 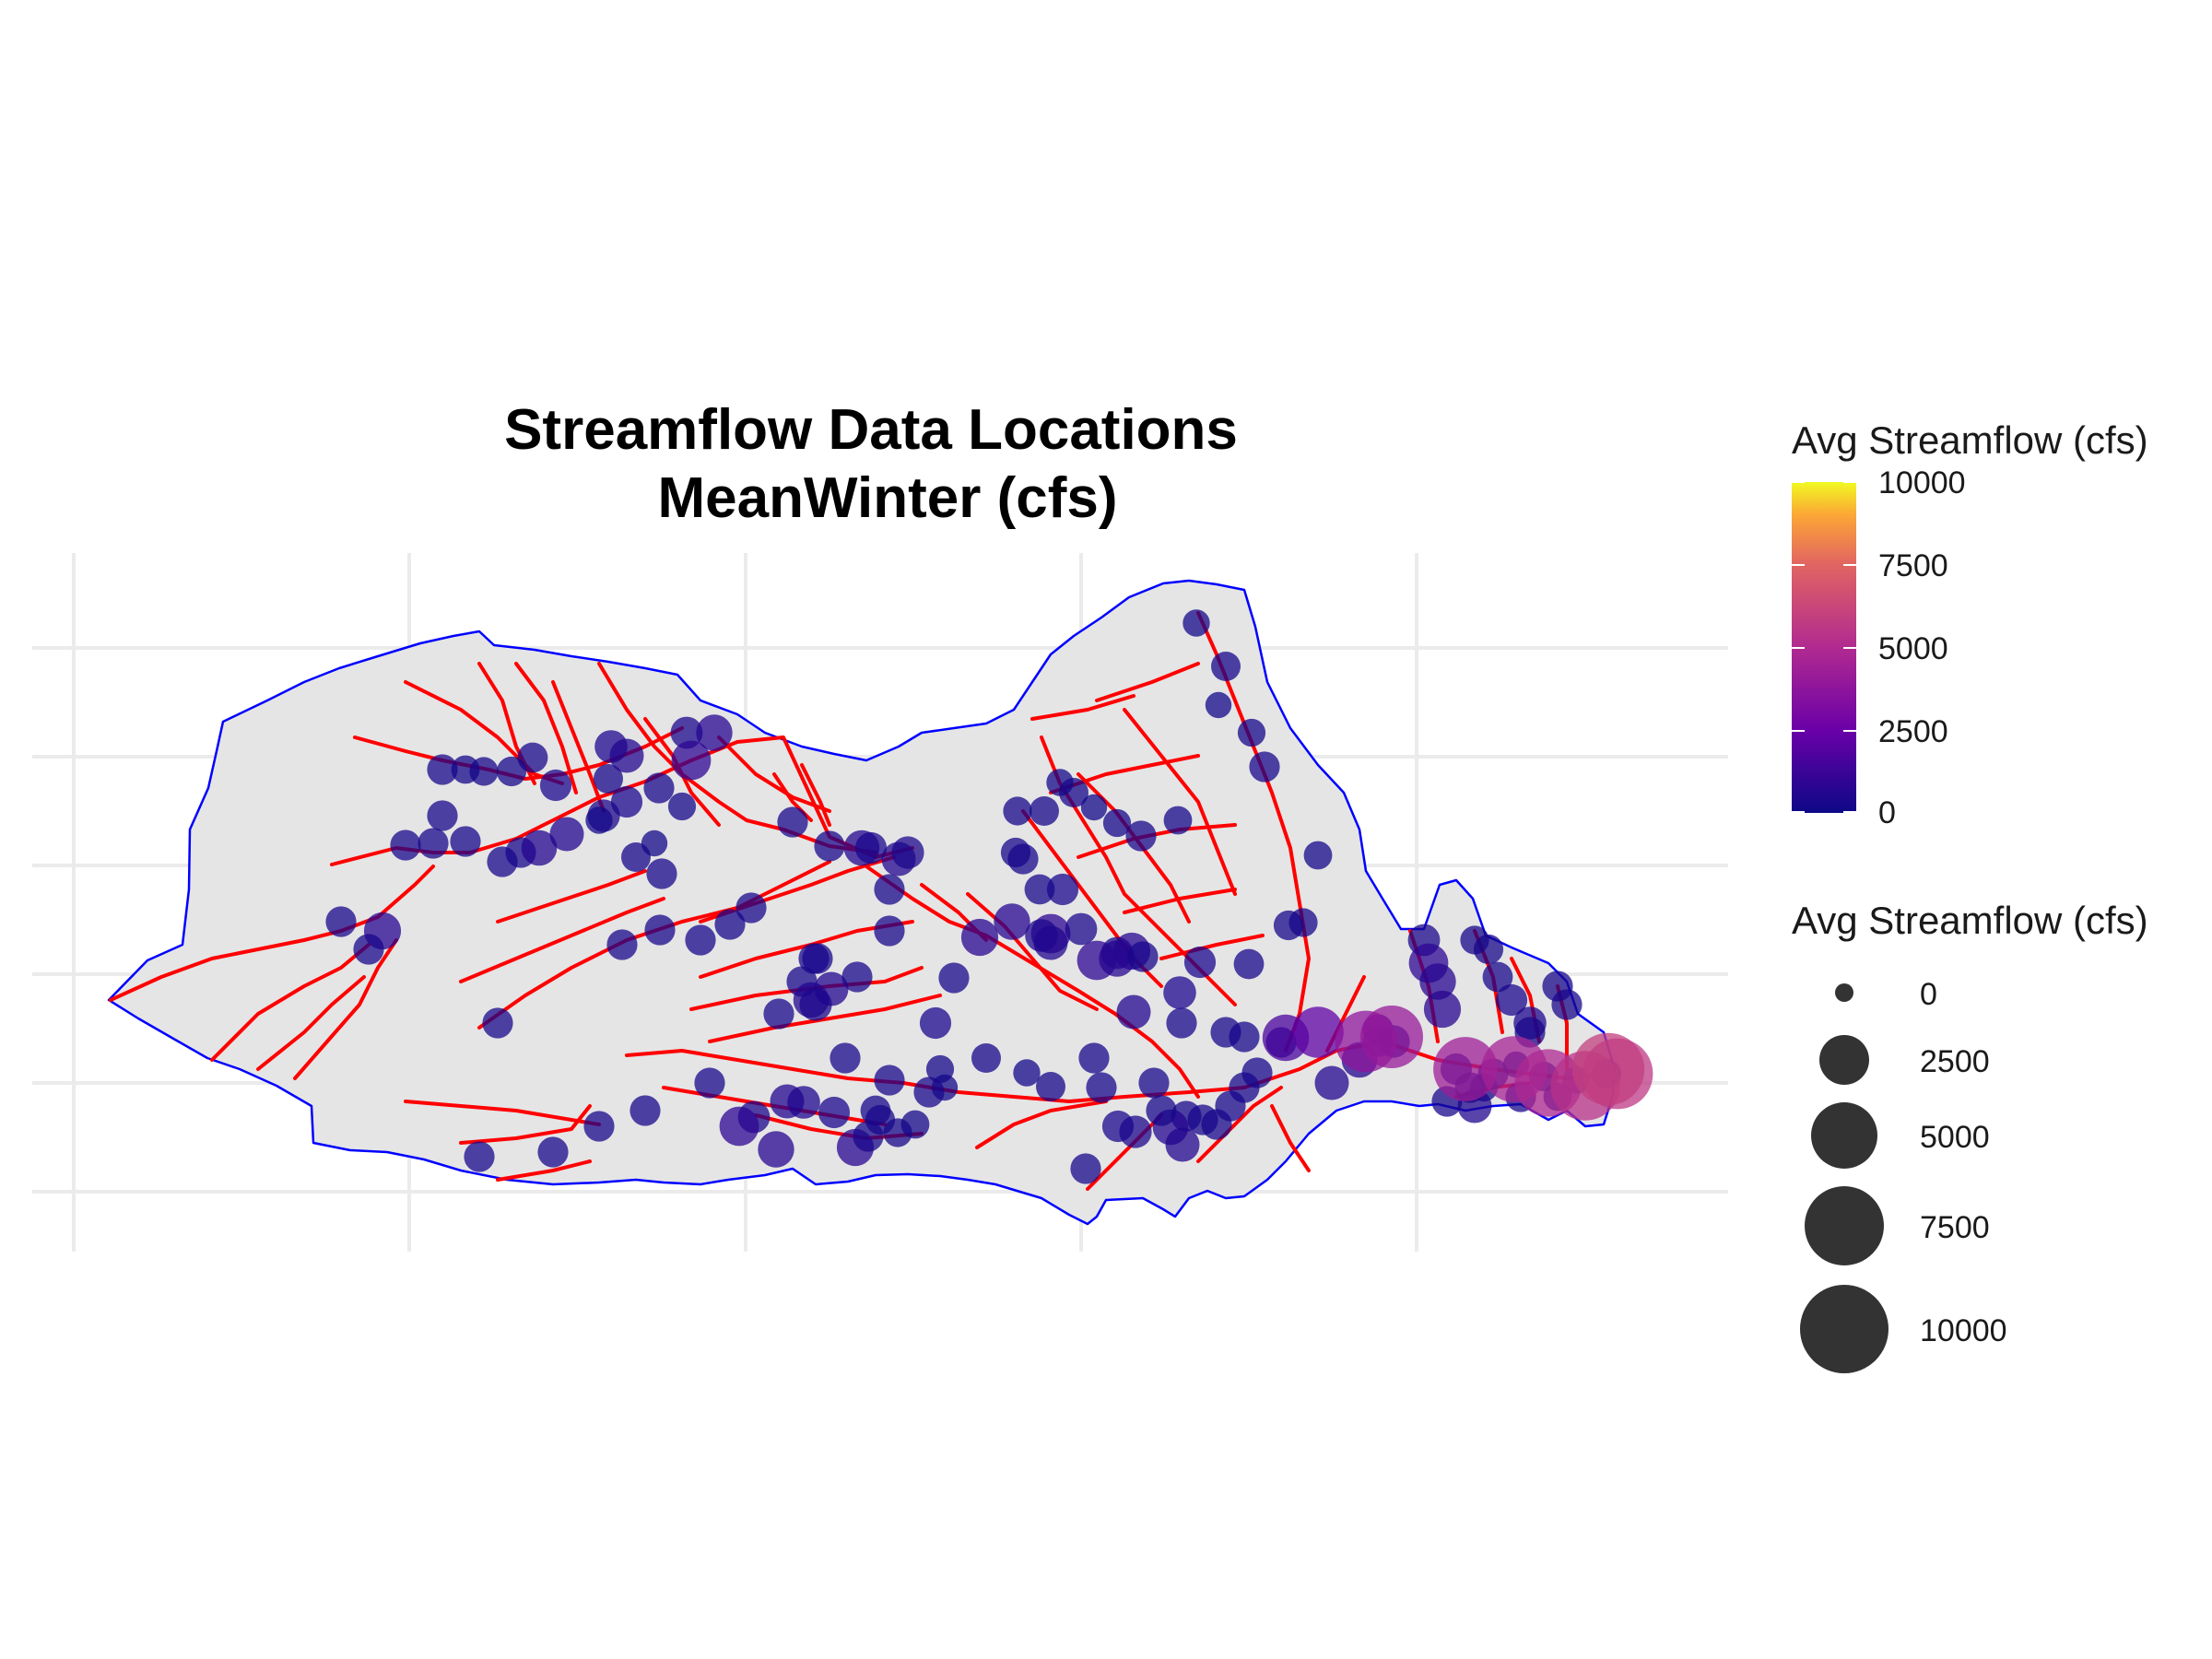 I want to click on size-legend-label-0: 0, so click(x=1928, y=994).